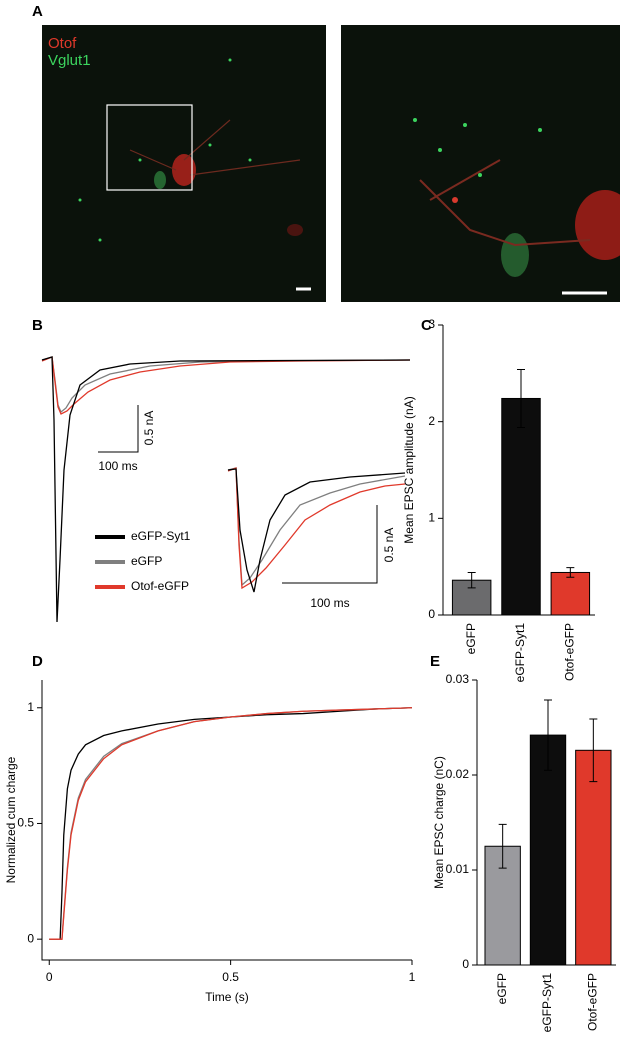 The height and width of the screenshot is (1050, 620). I want to click on x-tick-label: 0, so click(49, 977).